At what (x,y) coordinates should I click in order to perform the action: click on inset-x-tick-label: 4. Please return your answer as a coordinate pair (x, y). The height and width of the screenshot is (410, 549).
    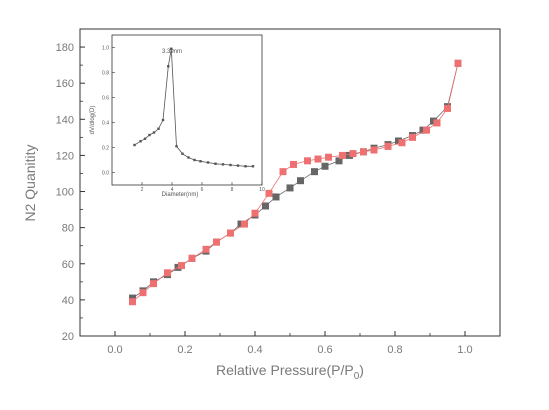
    Looking at the image, I should click on (172, 190).